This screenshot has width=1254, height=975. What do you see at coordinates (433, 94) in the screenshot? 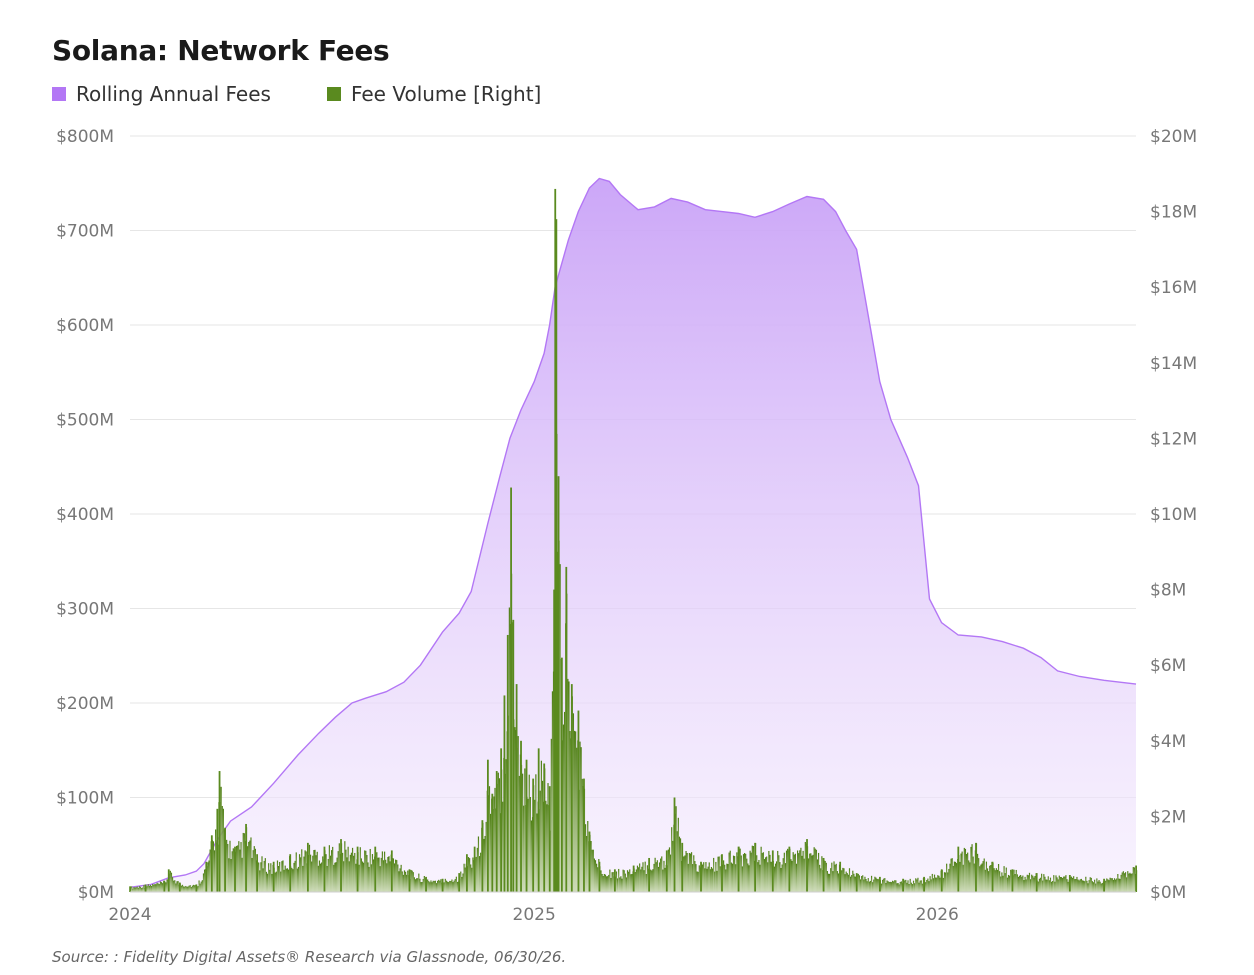
I see `legend-item-fee-volume: Fee Volume [Right]` at bounding box center [433, 94].